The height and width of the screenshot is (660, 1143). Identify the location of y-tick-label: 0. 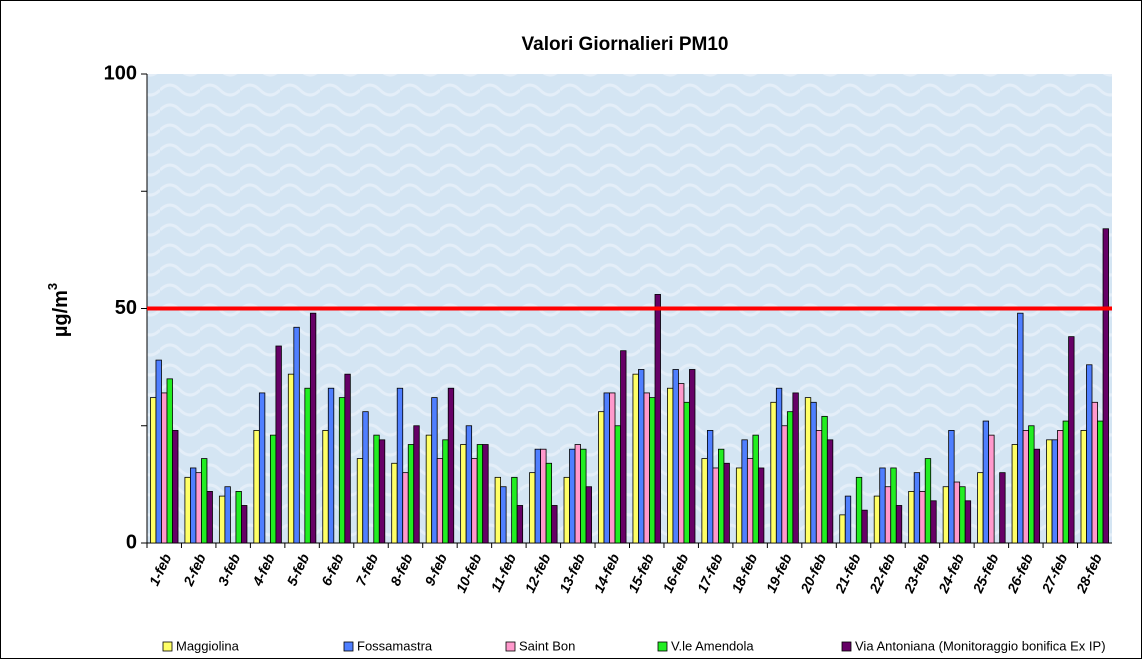
(131, 542).